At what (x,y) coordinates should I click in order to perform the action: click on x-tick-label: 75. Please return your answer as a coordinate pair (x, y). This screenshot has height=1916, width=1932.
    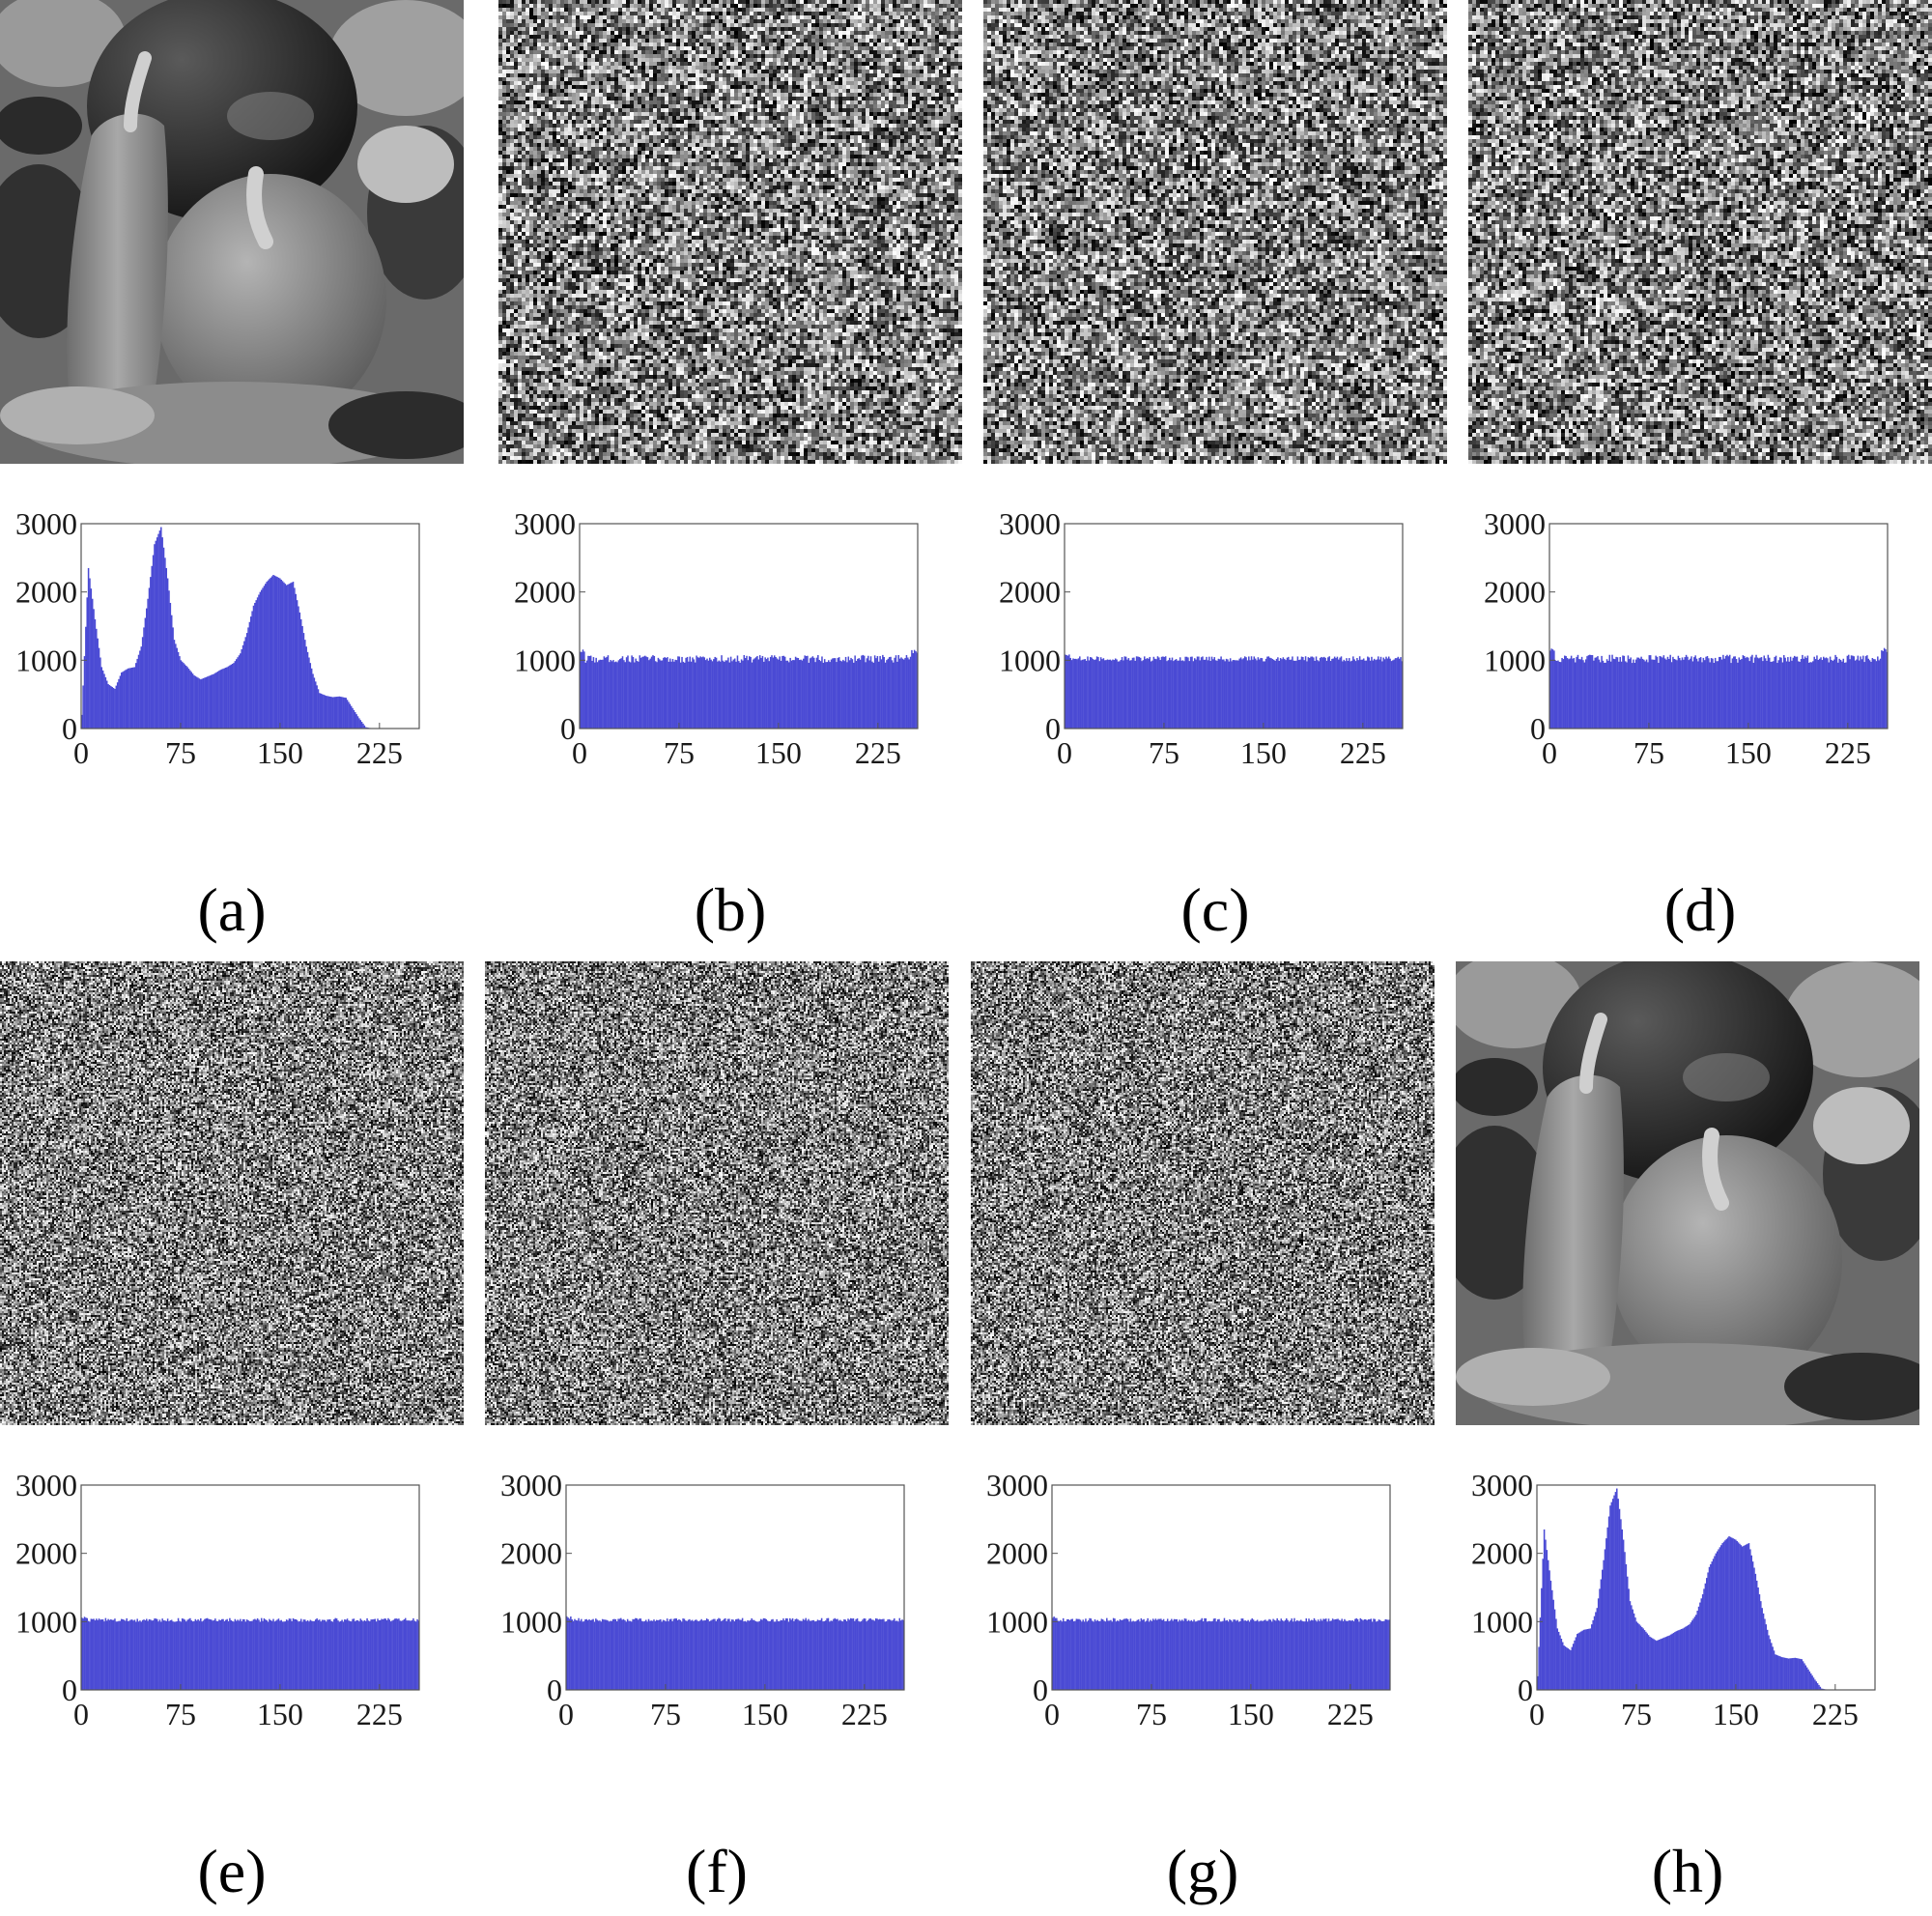
    Looking at the image, I should click on (1636, 1714).